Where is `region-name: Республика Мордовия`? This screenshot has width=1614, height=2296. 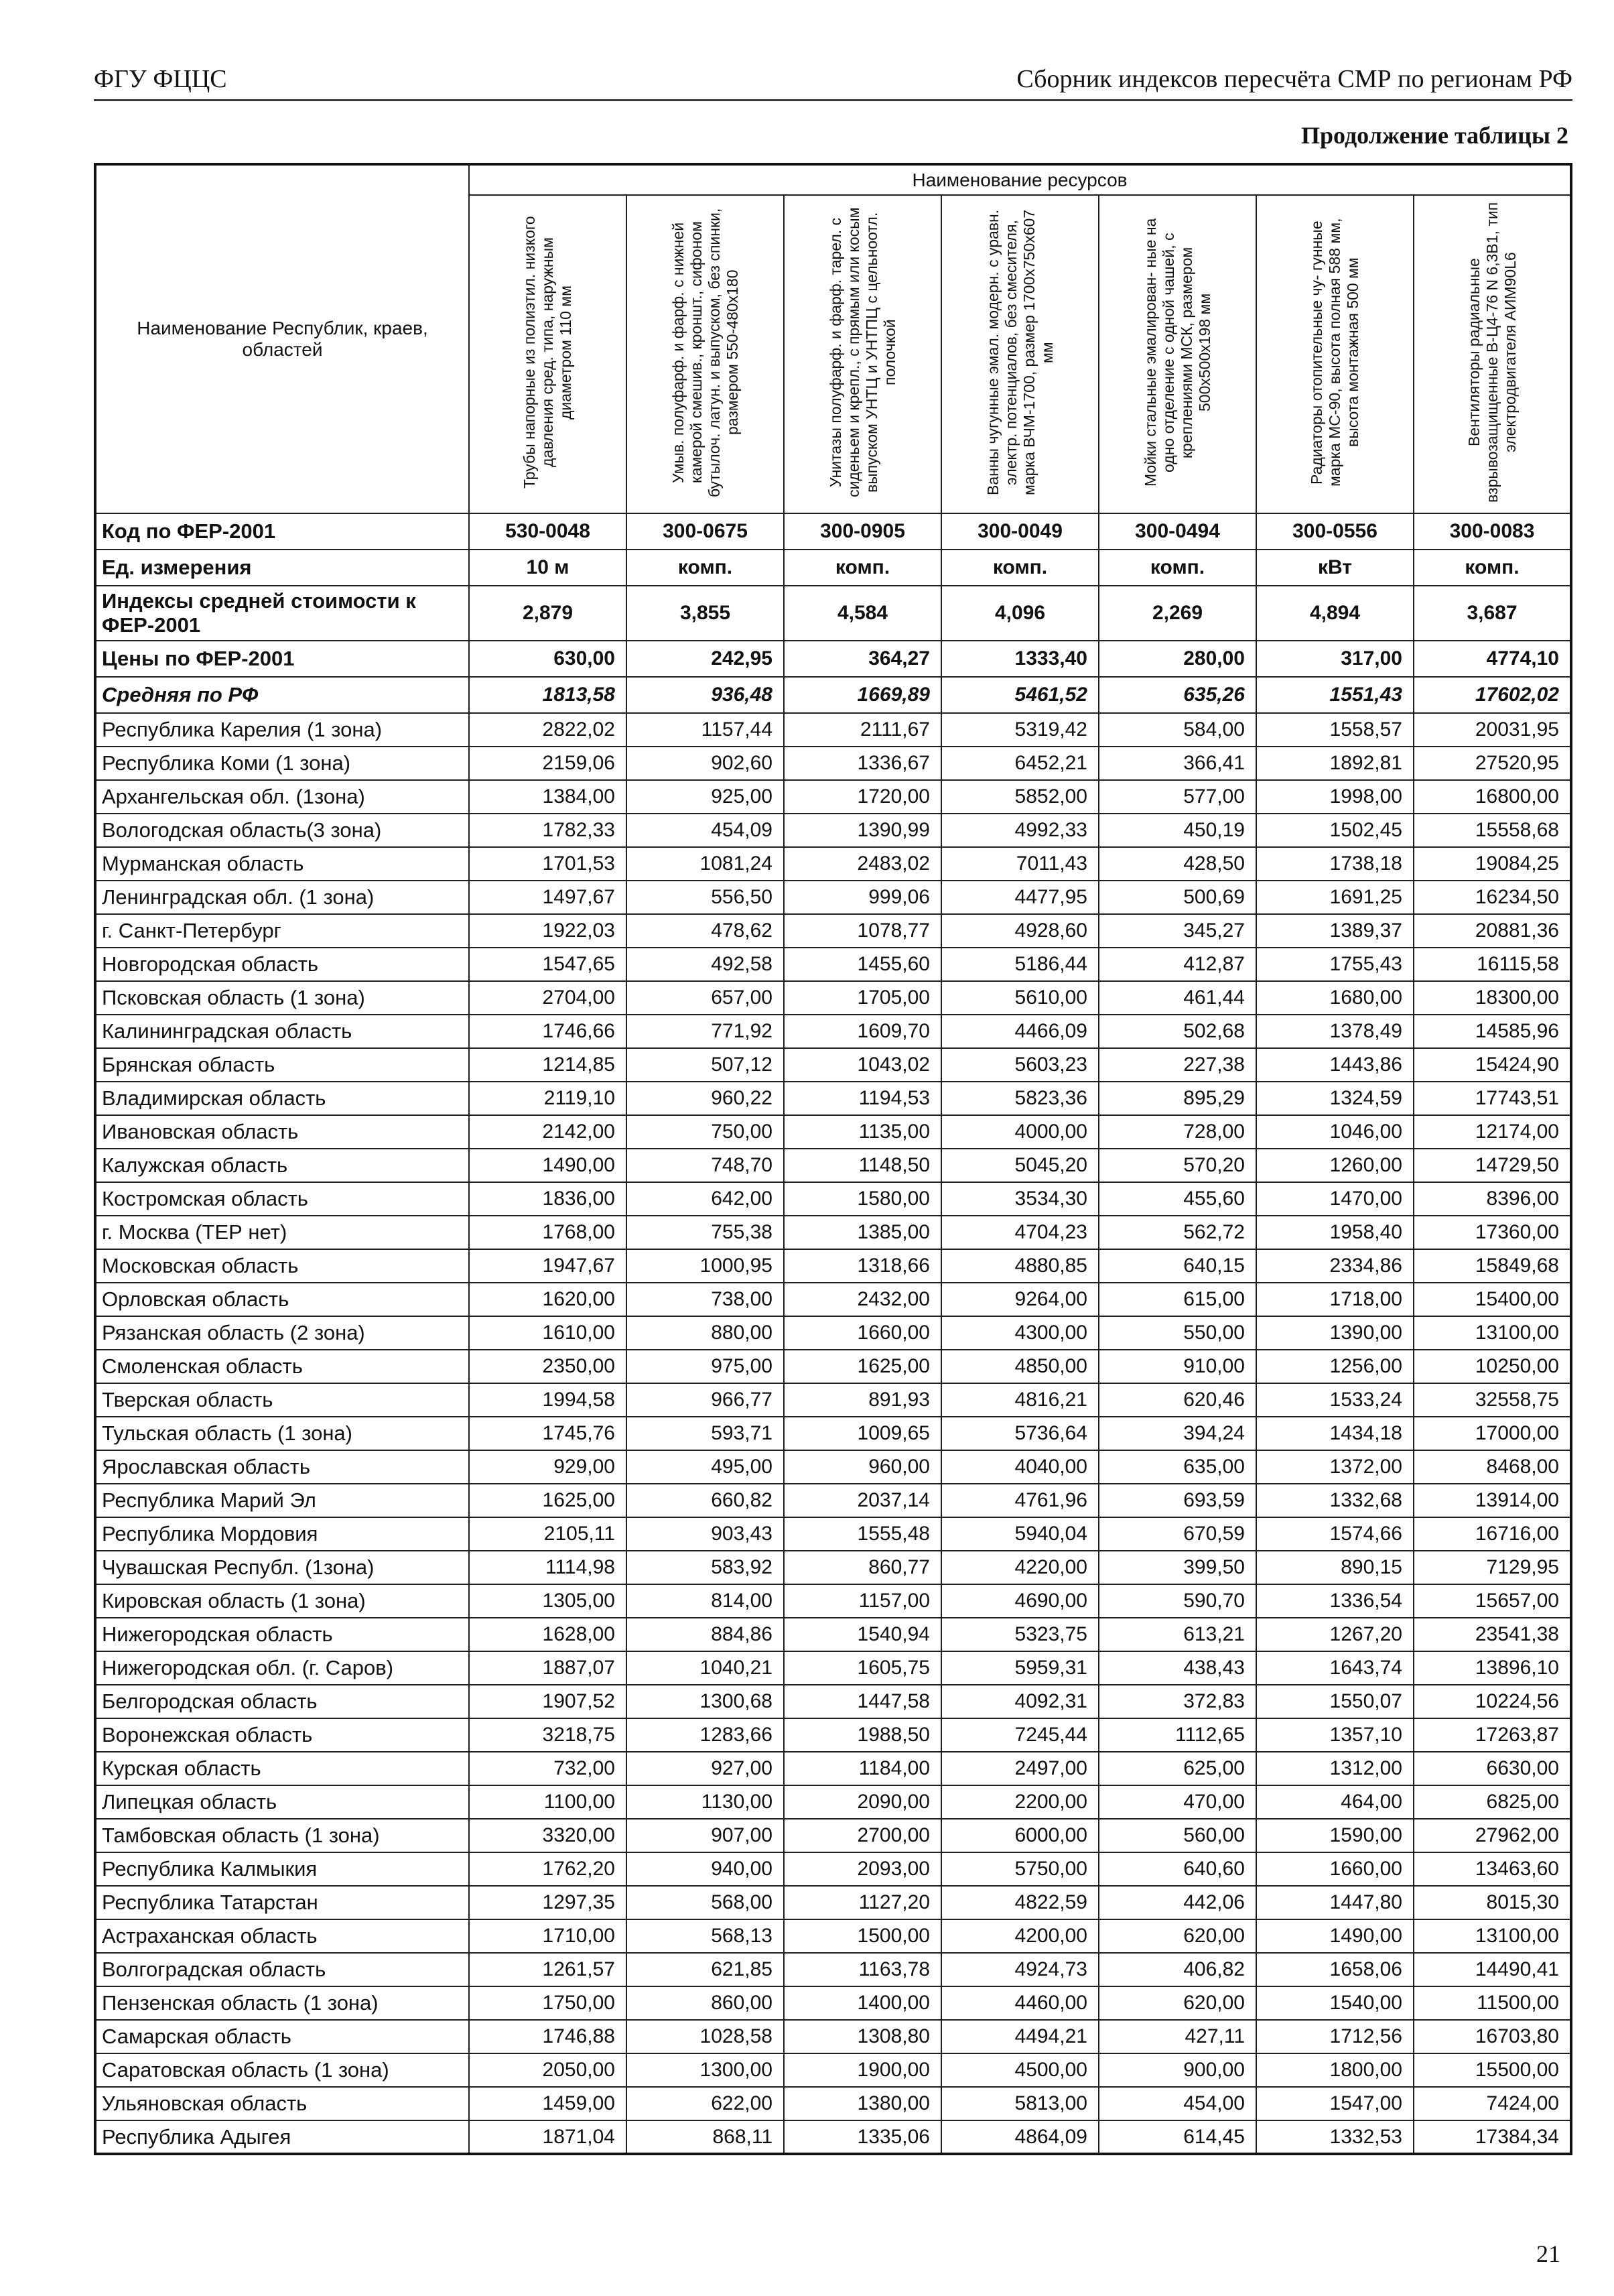
region-name: Республика Мордовия is located at coordinates (282, 1534).